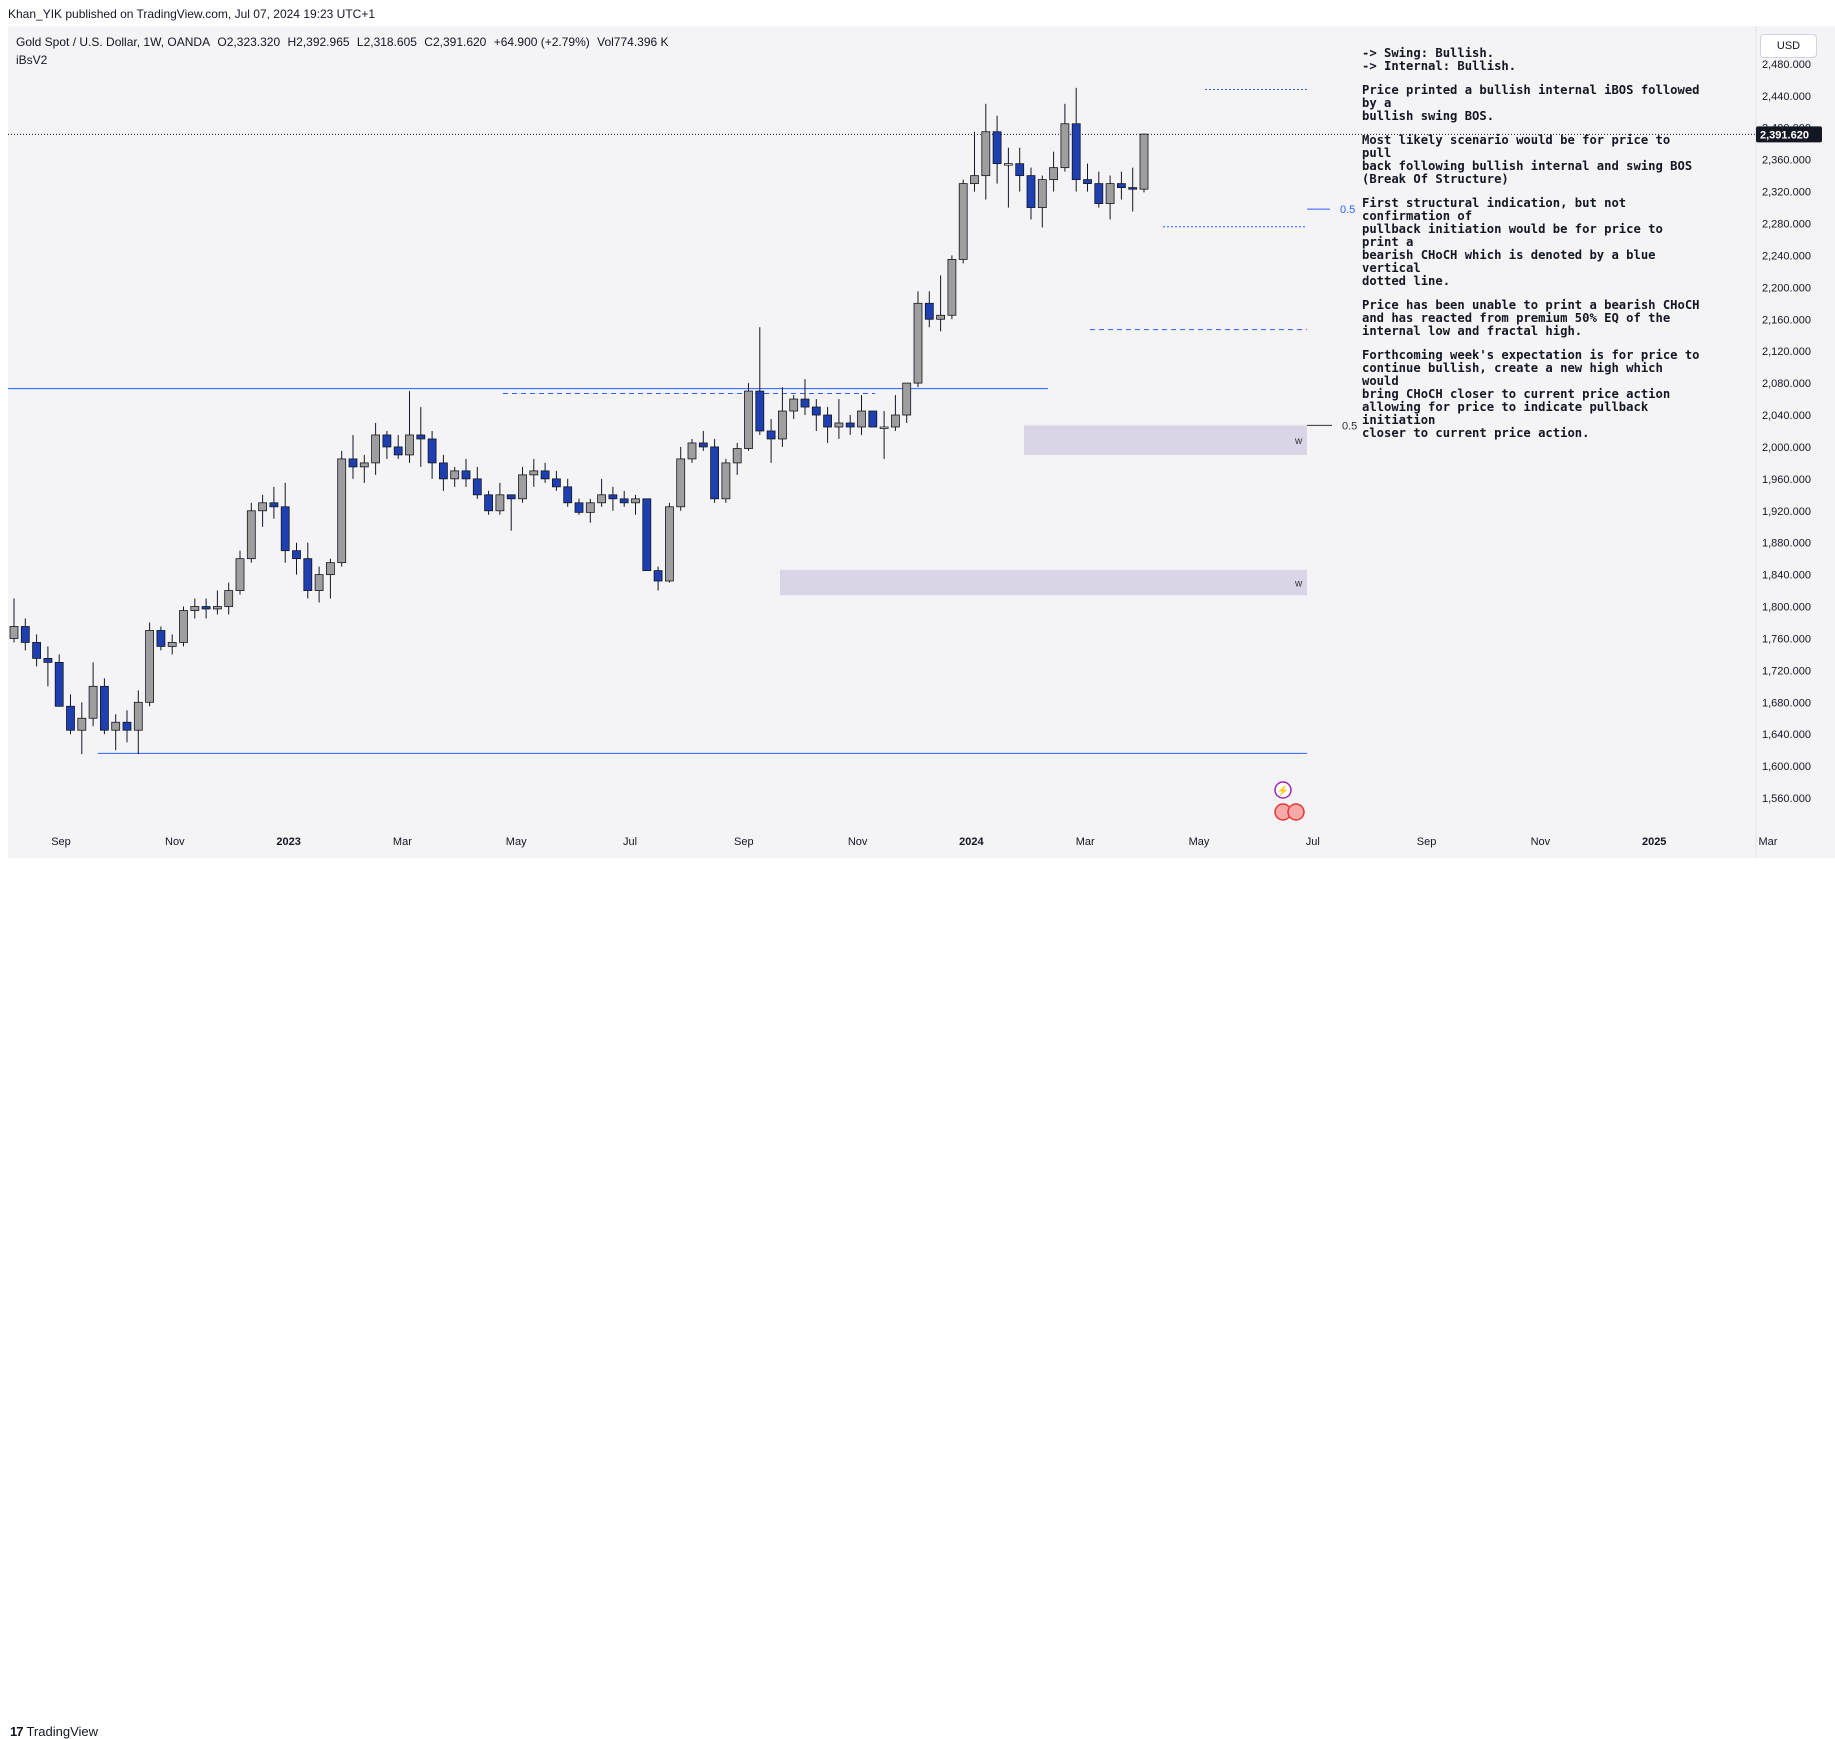 The height and width of the screenshot is (1739, 1835). Describe the element at coordinates (1788, 46) in the screenshot. I see `currency-button: USD` at that location.